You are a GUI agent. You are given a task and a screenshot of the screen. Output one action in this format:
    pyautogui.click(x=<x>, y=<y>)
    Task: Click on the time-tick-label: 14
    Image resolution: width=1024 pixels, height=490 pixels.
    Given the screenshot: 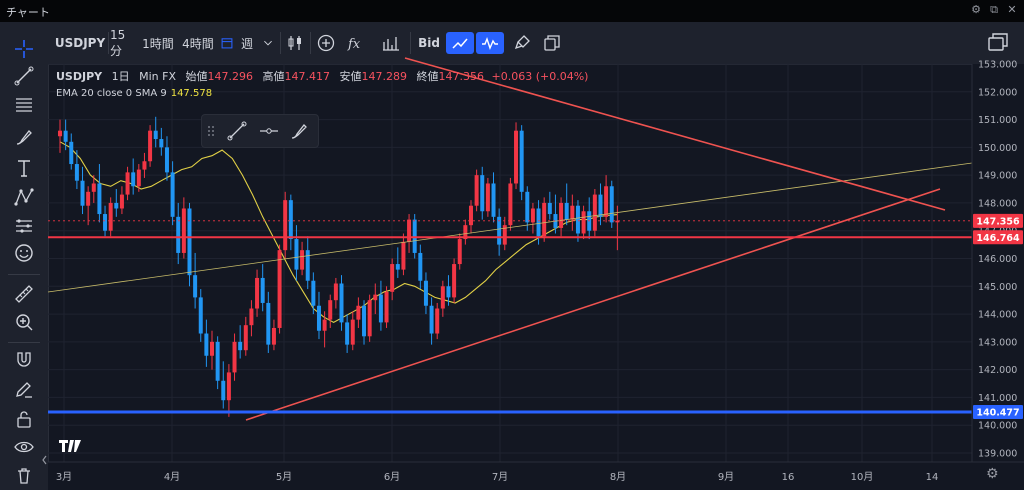 What is the action you would take?
    pyautogui.click(x=932, y=477)
    